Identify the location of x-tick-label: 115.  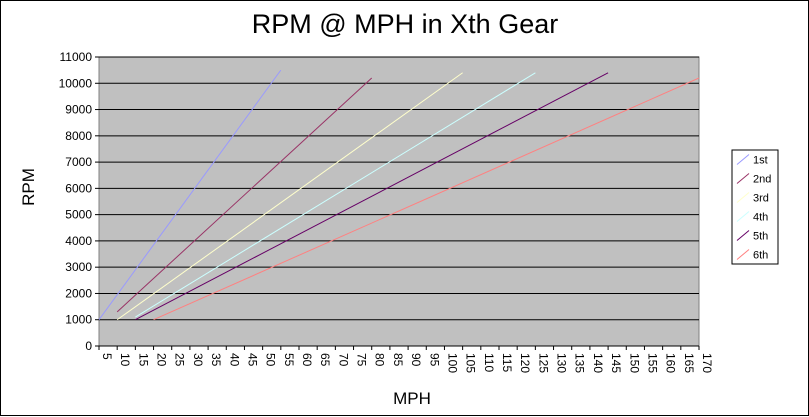
(507, 362).